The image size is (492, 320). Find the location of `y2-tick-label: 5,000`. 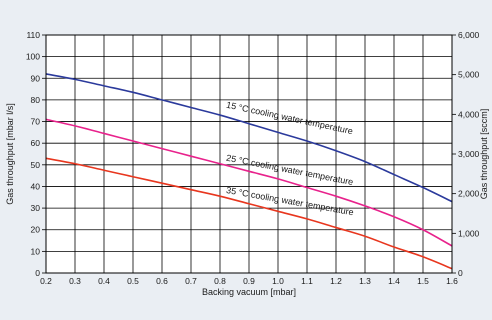

y2-tick-label: 5,000 is located at coordinates (469, 75).